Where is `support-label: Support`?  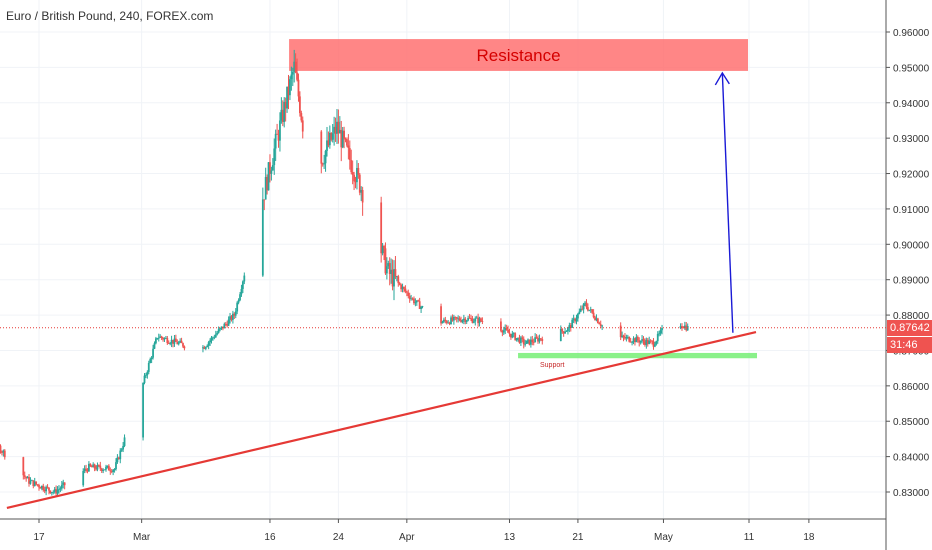 support-label: Support is located at coordinates (552, 365).